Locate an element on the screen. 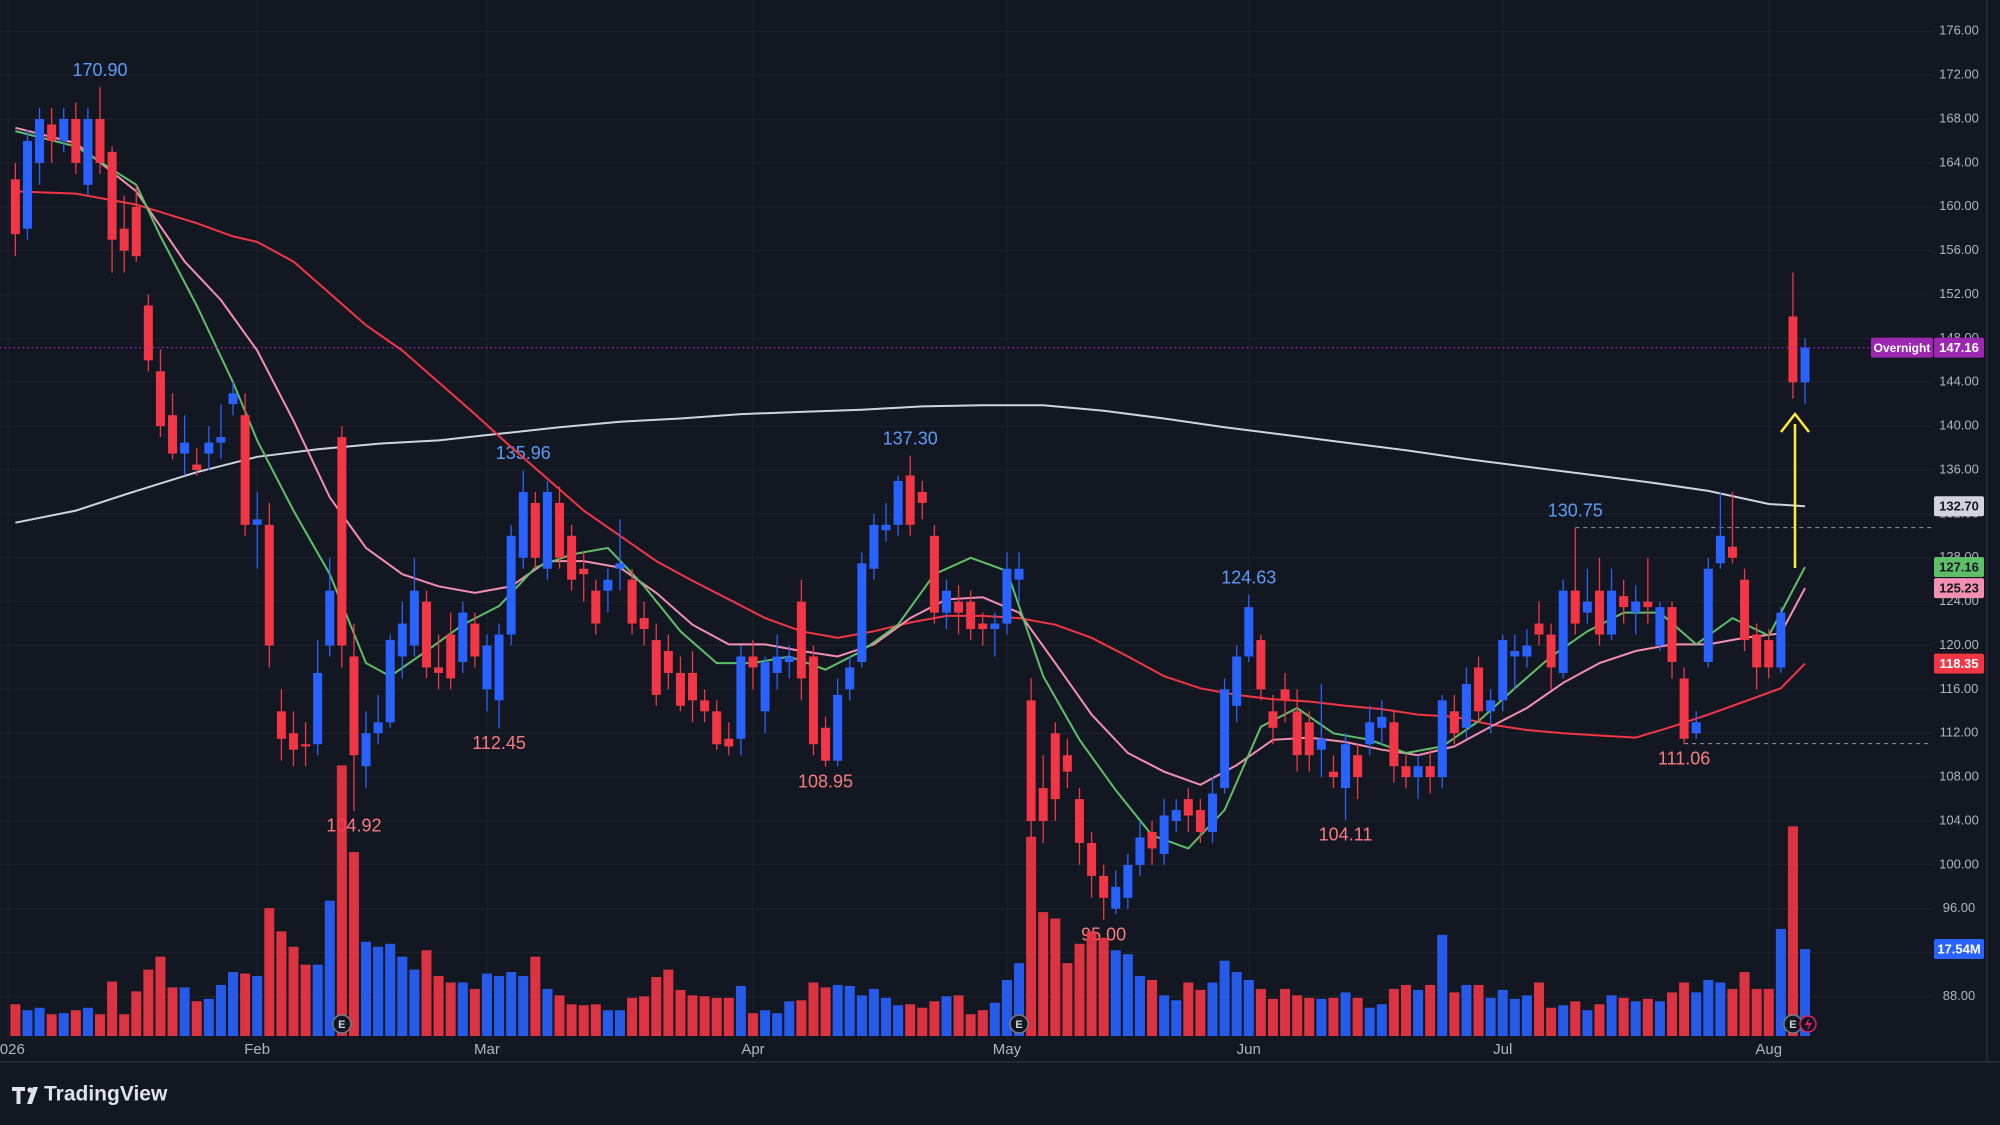 The height and width of the screenshot is (1125, 2000). y-tick-label: 160.00 is located at coordinates (1959, 205).